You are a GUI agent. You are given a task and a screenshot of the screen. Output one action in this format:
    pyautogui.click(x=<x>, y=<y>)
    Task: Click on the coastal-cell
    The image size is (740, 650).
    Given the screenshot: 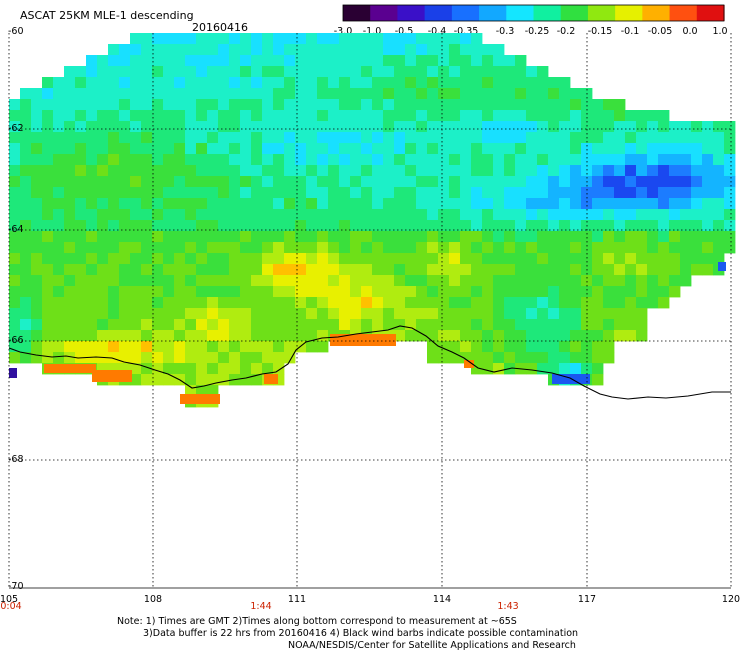 What is the action you would take?
    pyautogui.click(x=363, y=340)
    